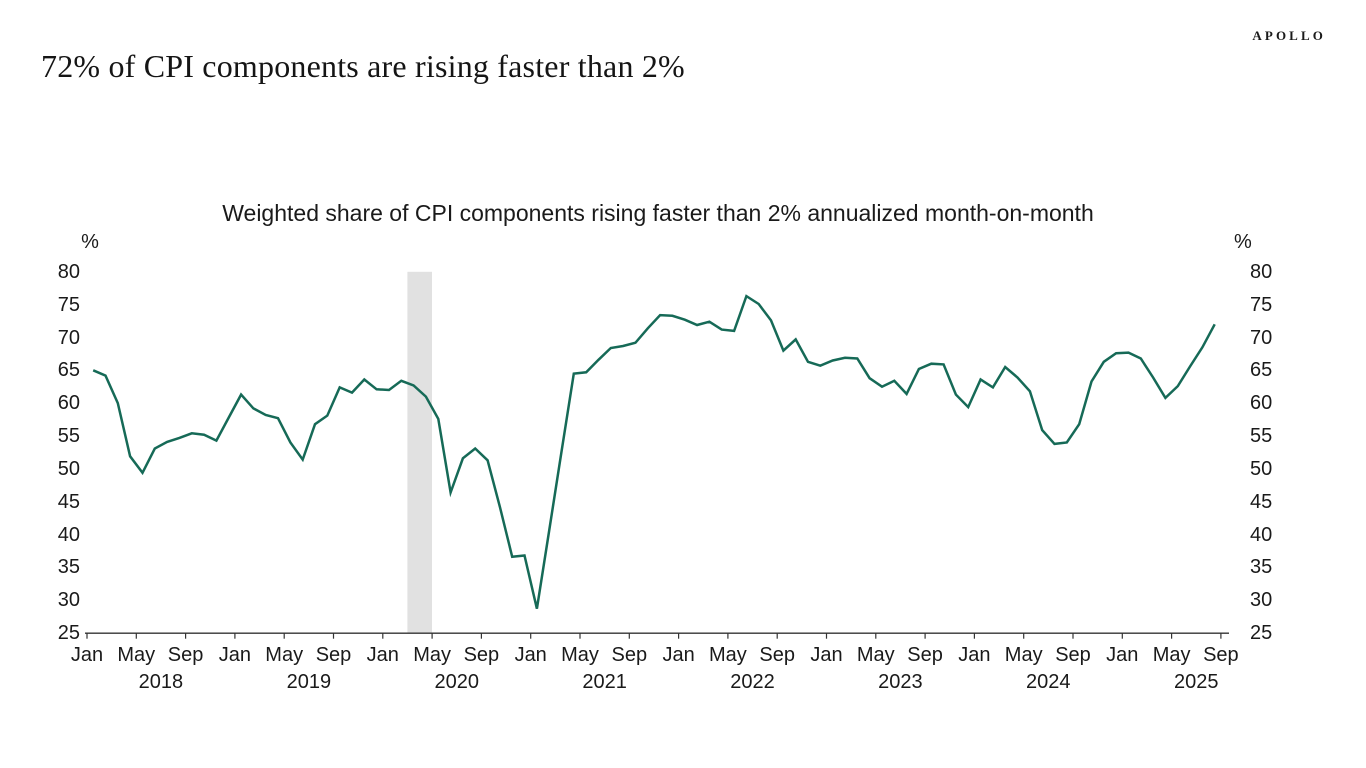 The width and height of the screenshot is (1366, 768). I want to click on y-axis-tick-label-left: 40, so click(68, 534).